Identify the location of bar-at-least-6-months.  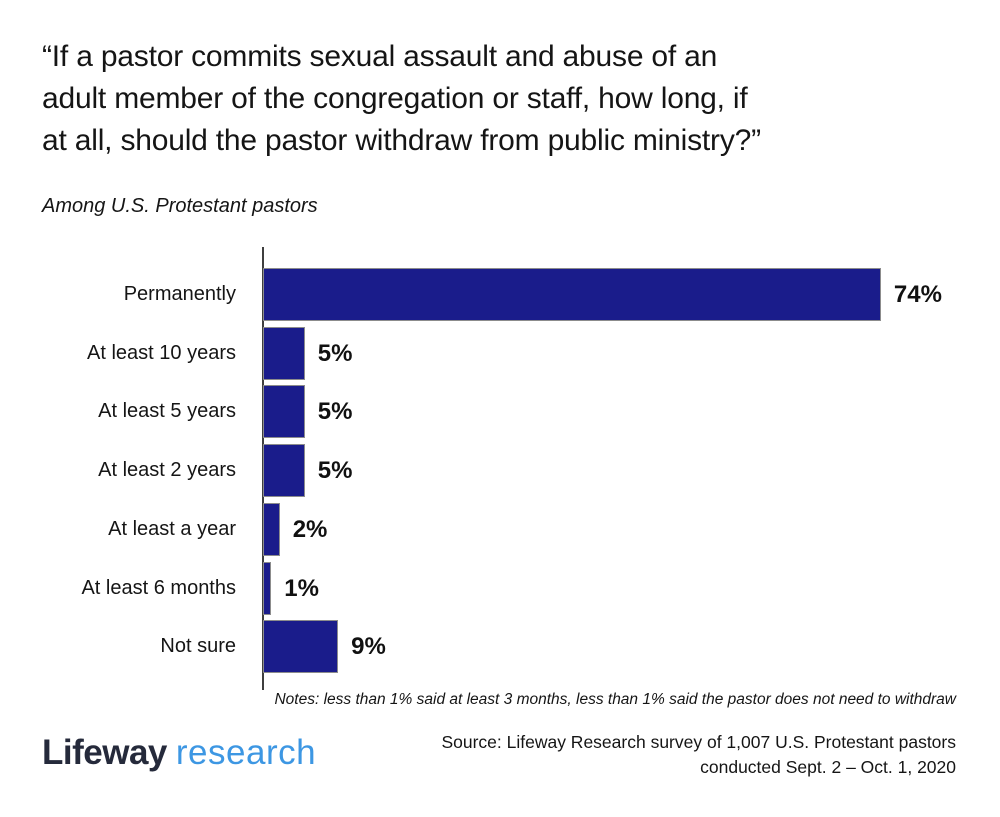
(267, 588).